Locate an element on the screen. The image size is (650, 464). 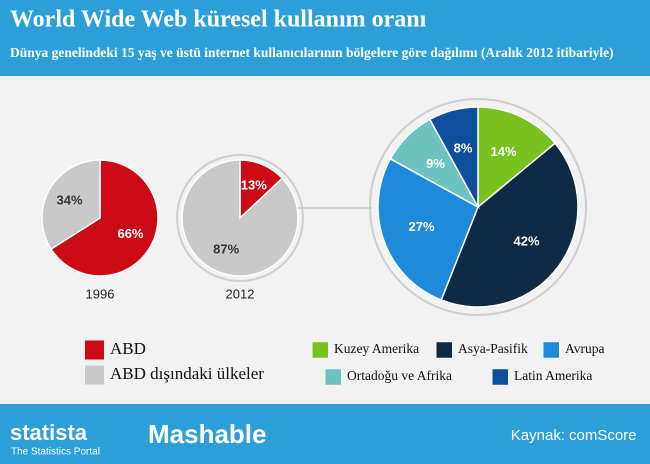
value-label: 14% is located at coordinates (504, 151).